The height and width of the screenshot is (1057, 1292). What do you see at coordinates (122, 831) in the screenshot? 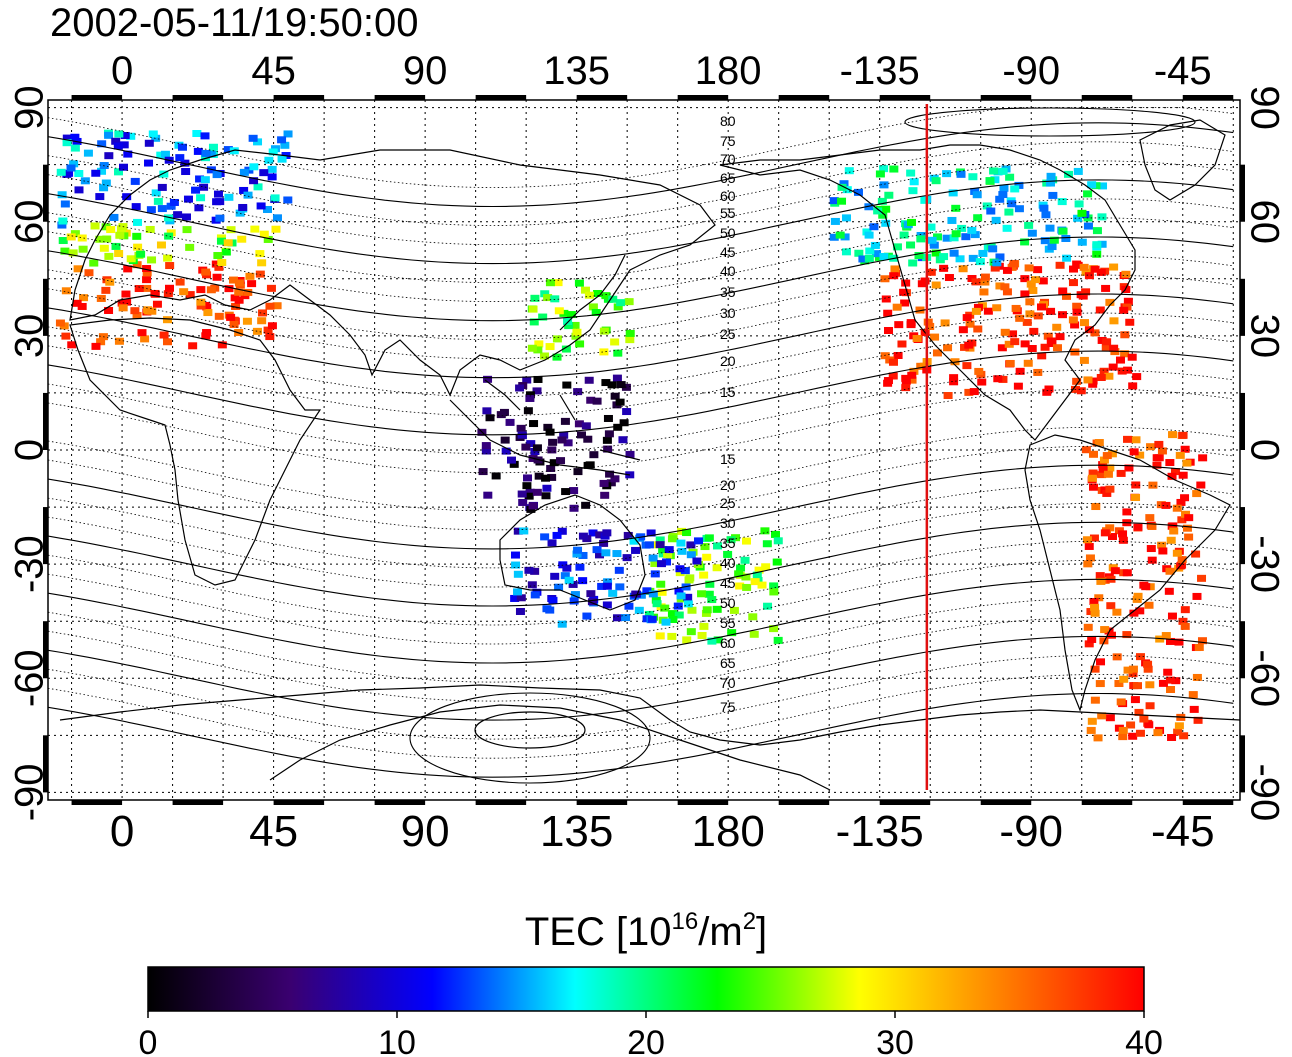
I see `bottom-lon-tick: 0` at bounding box center [122, 831].